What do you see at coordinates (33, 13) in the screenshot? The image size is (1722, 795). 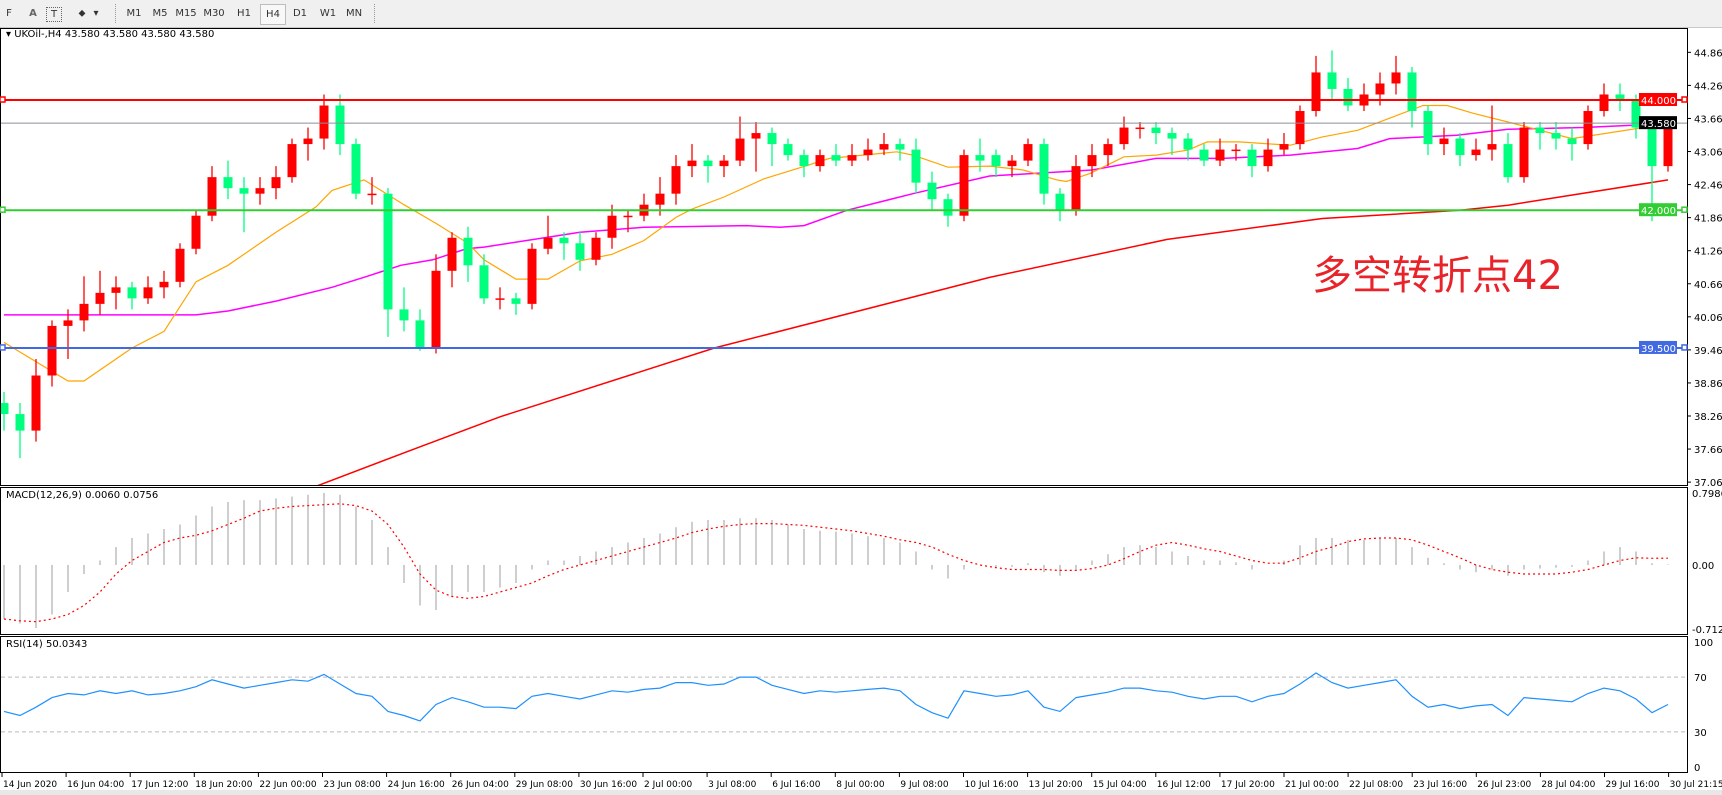 I see `text-a-icon: A` at bounding box center [33, 13].